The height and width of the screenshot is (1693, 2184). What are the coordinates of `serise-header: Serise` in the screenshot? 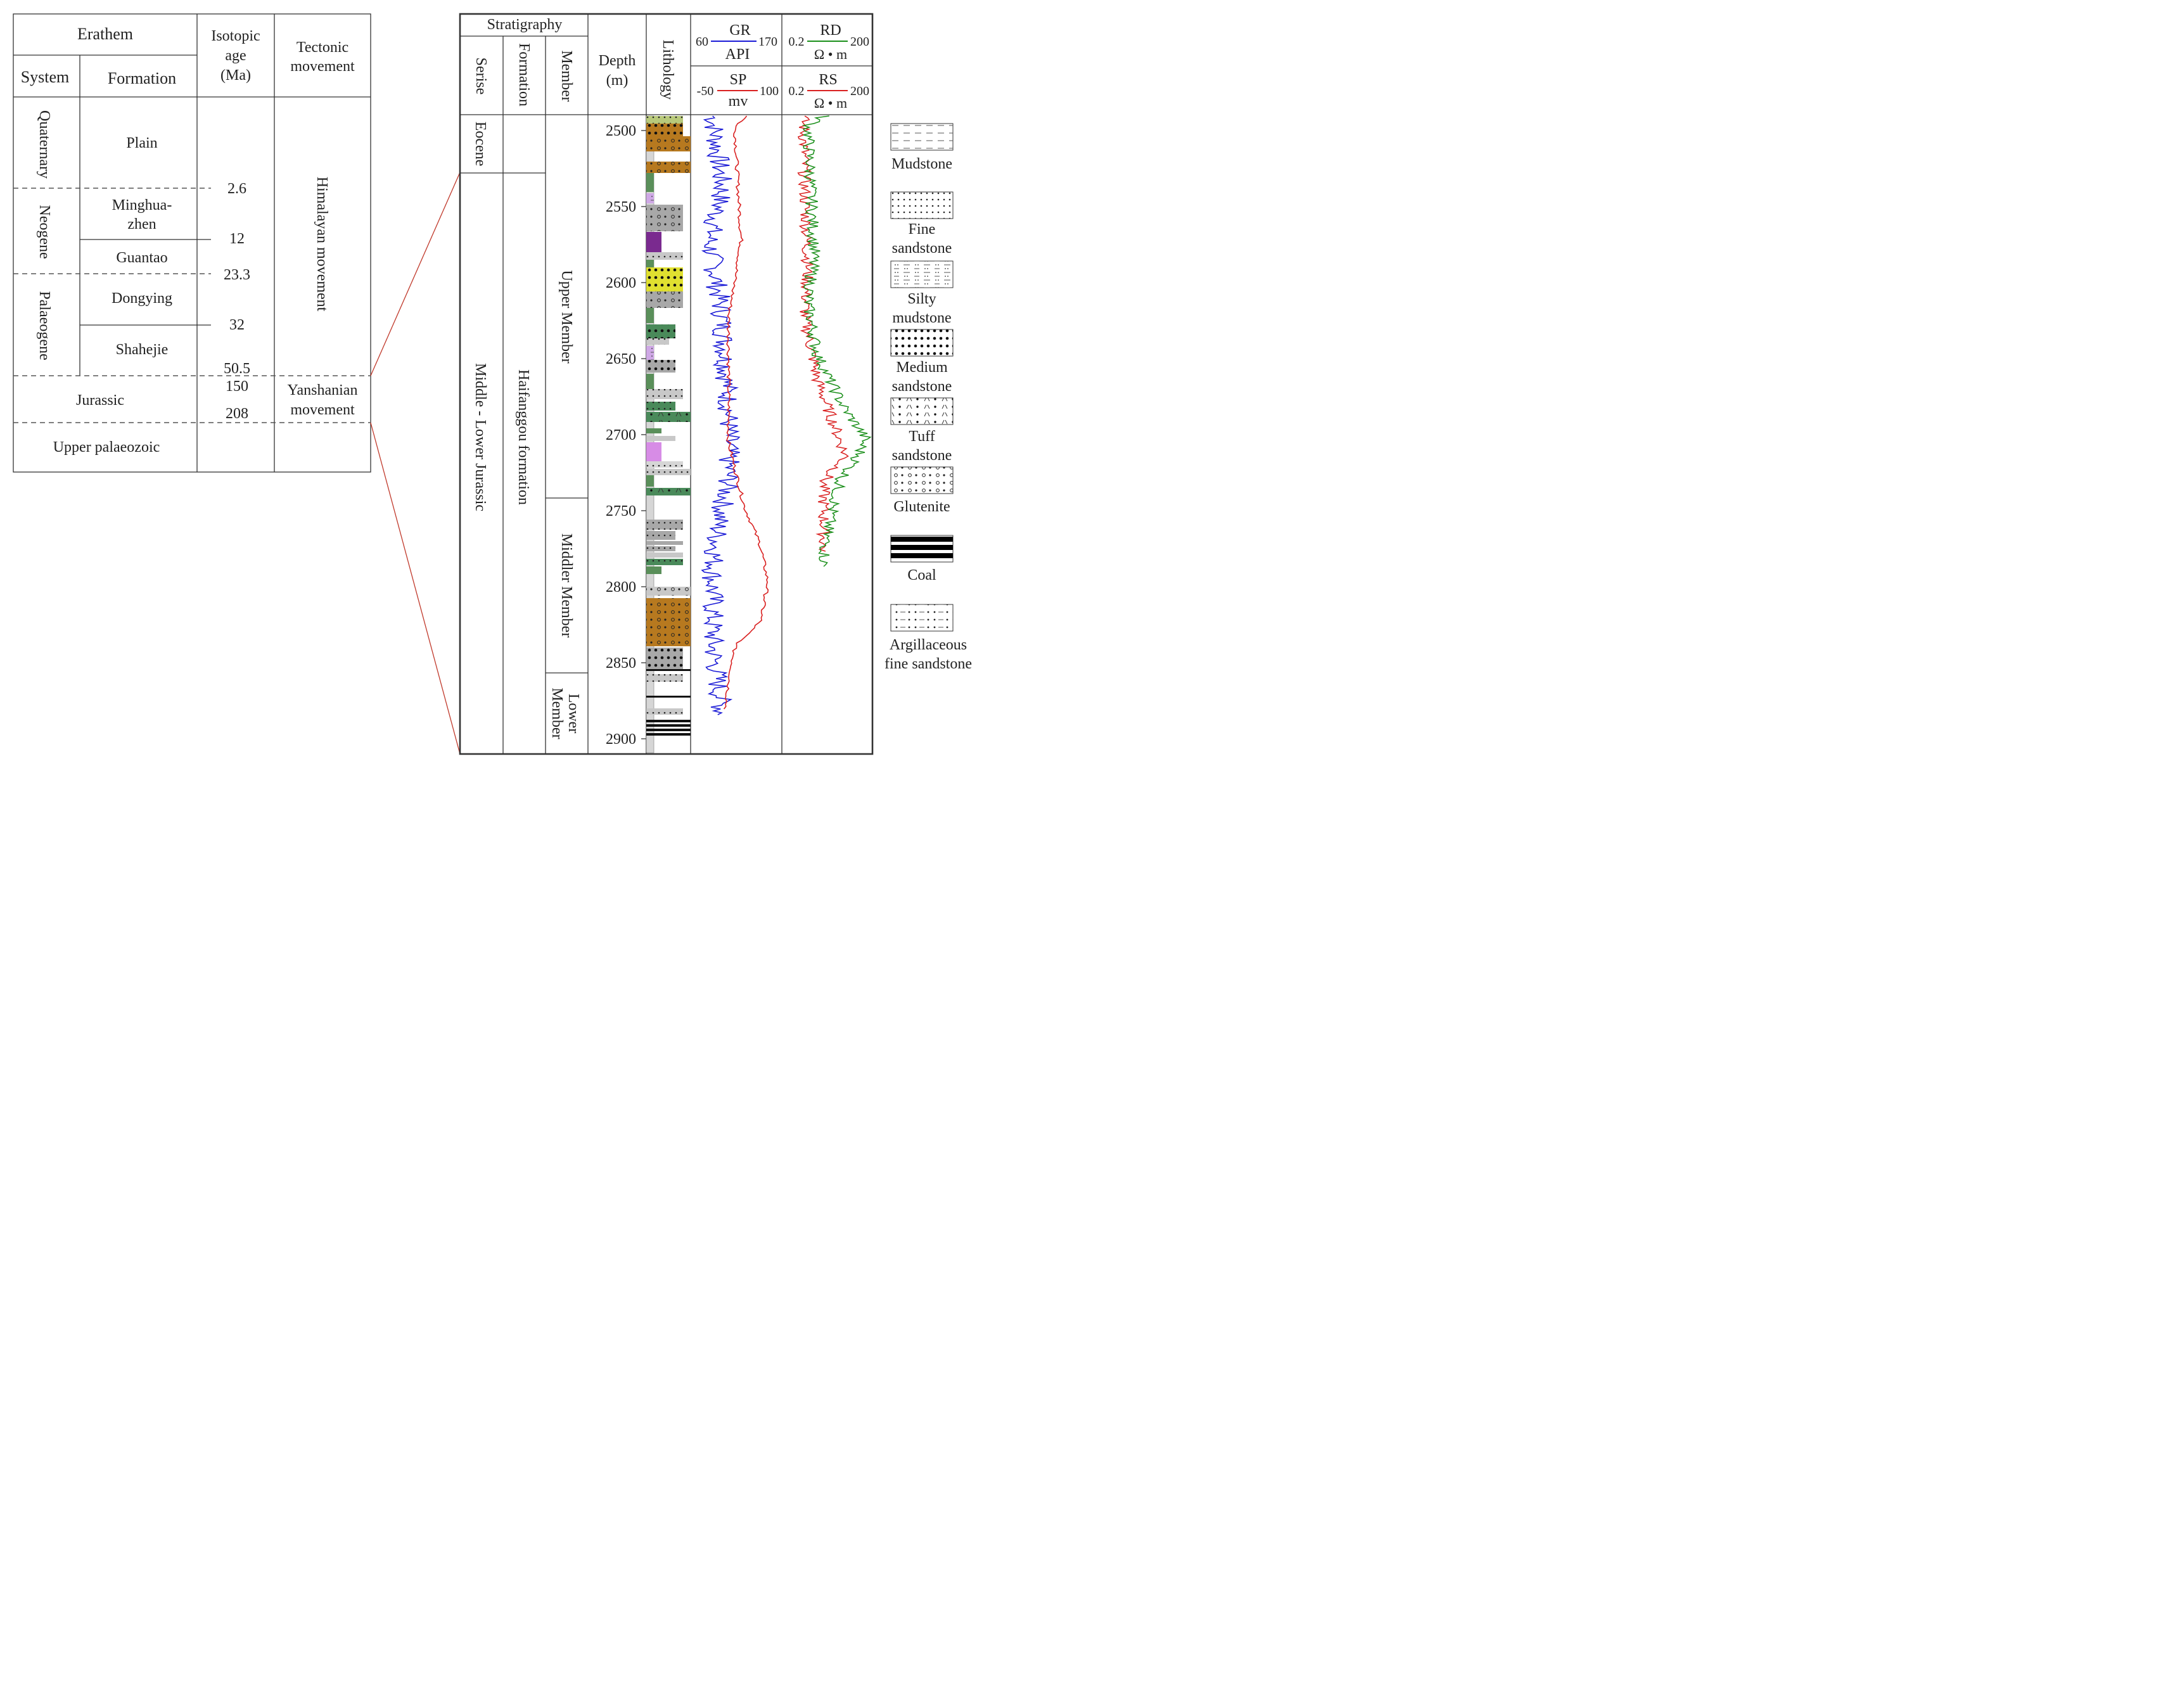 It's located at (481, 77).